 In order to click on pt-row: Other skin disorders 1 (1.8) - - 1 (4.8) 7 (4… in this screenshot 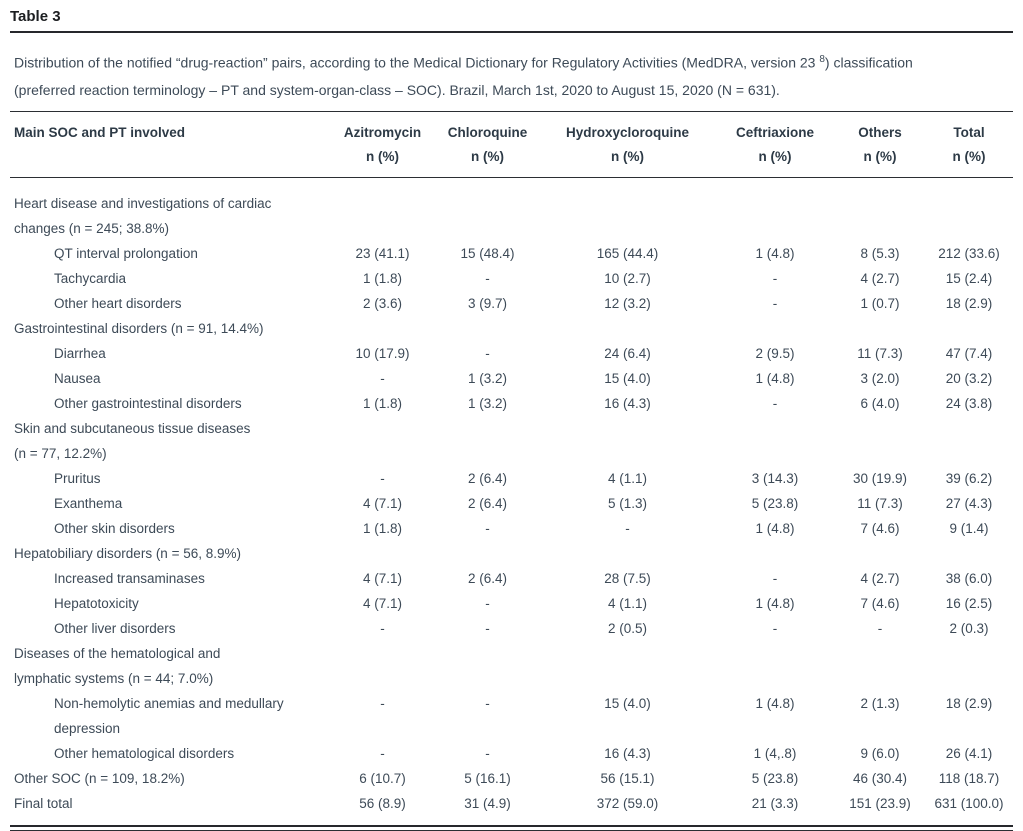, I will do `click(511, 528)`.